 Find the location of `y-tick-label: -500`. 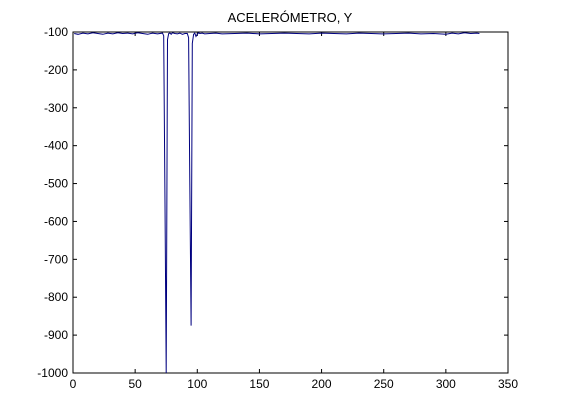

y-tick-label: -500 is located at coordinates (56, 184).